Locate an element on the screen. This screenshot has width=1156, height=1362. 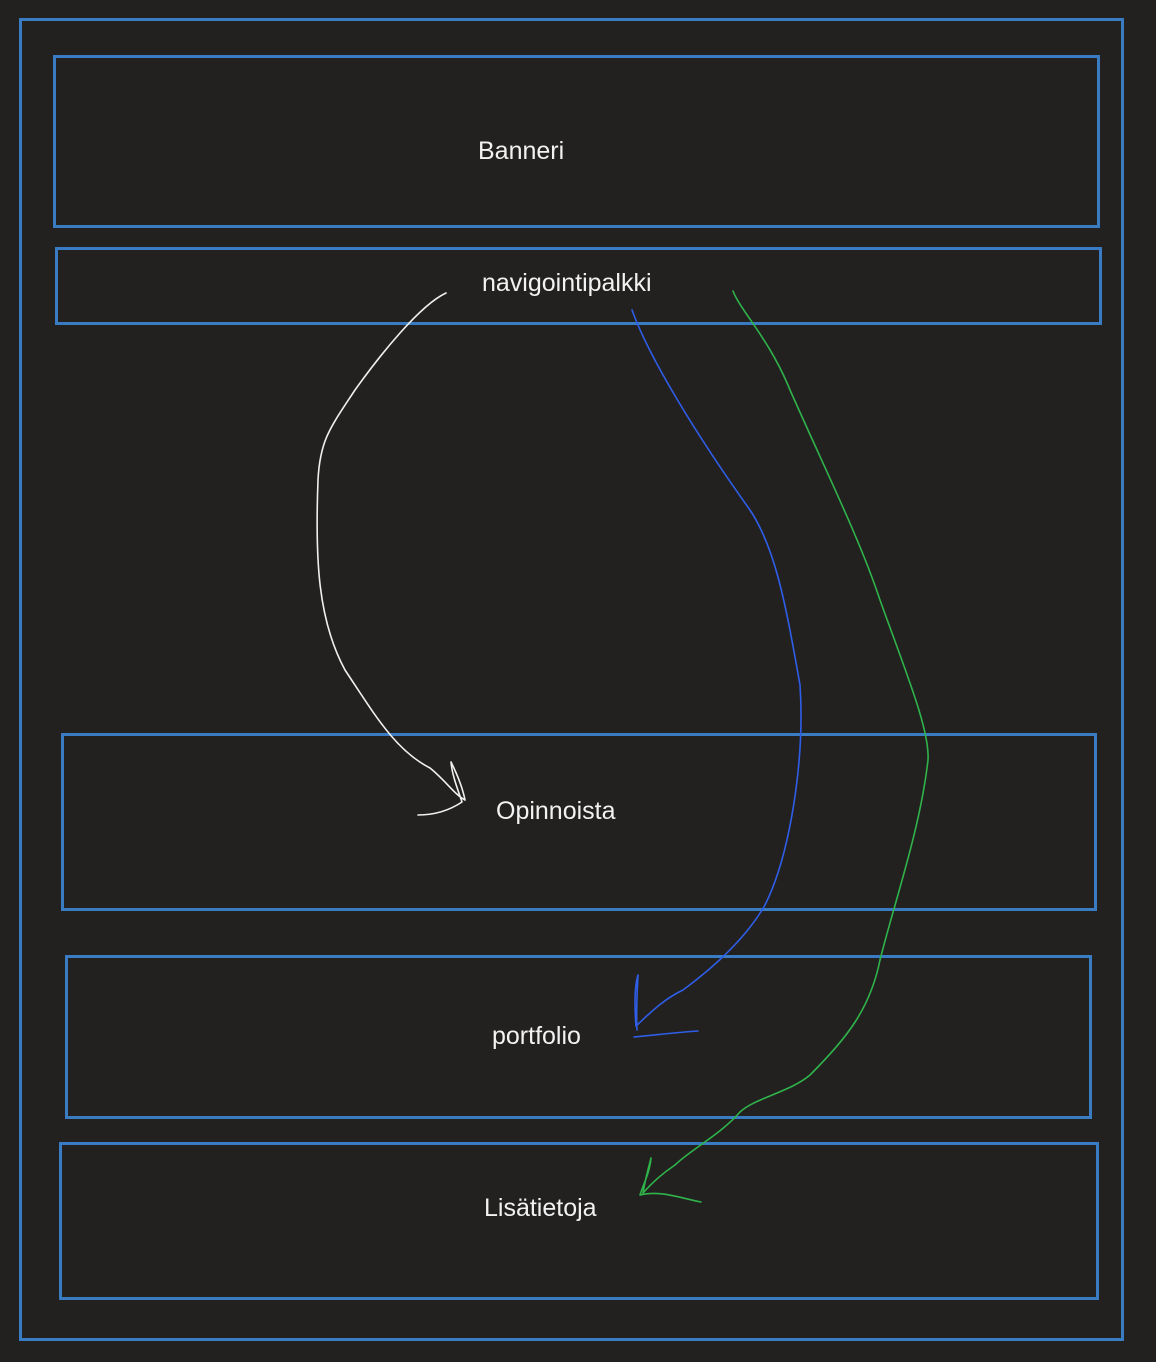
lisatietoja-box is located at coordinates (579, 1221).